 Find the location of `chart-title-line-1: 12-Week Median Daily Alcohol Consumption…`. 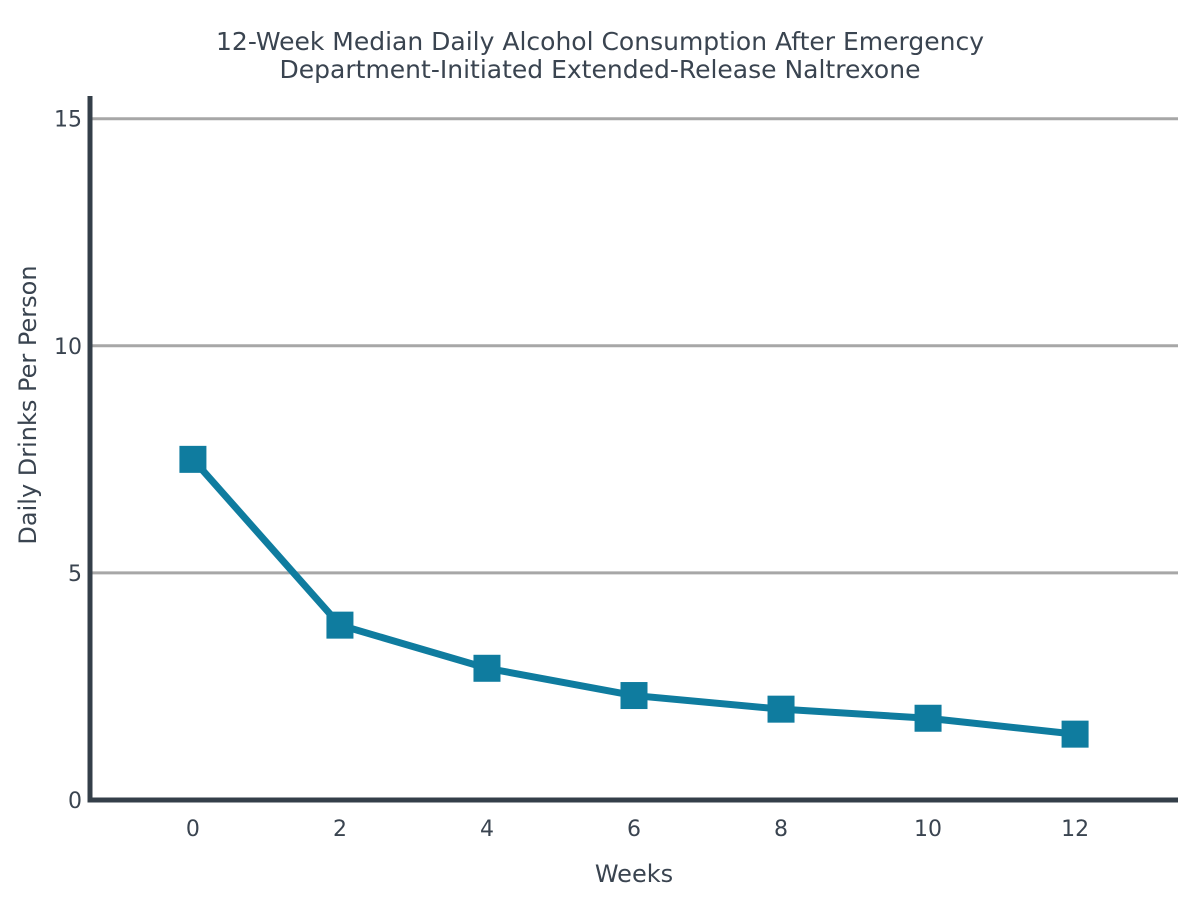

chart-title-line-1: 12-Week Median Daily Alcohol Consumption… is located at coordinates (600, 41).